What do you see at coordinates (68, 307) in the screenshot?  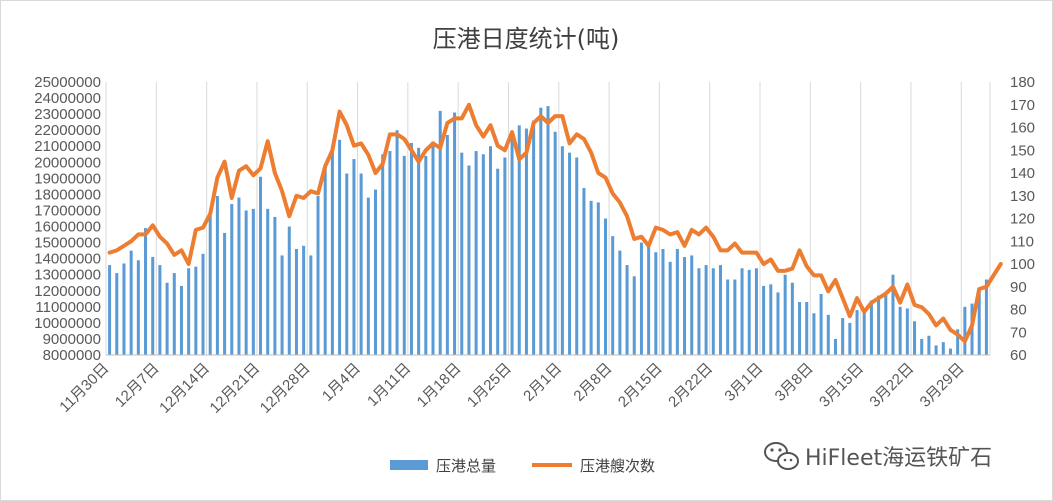 I see `y-left-tick-label: 11000000` at bounding box center [68, 307].